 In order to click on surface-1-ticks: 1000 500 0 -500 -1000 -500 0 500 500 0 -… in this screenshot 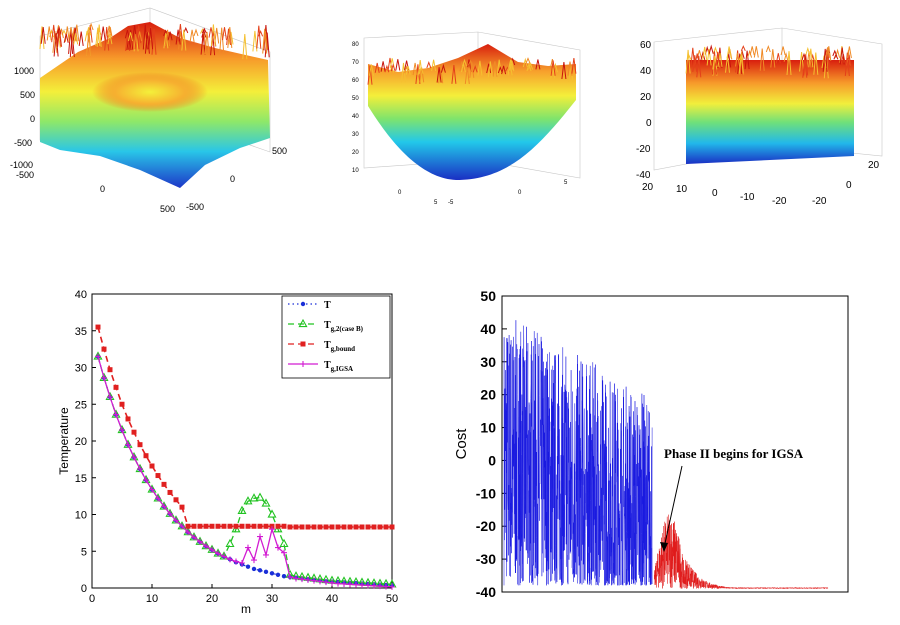, I will do `click(148, 140)`.